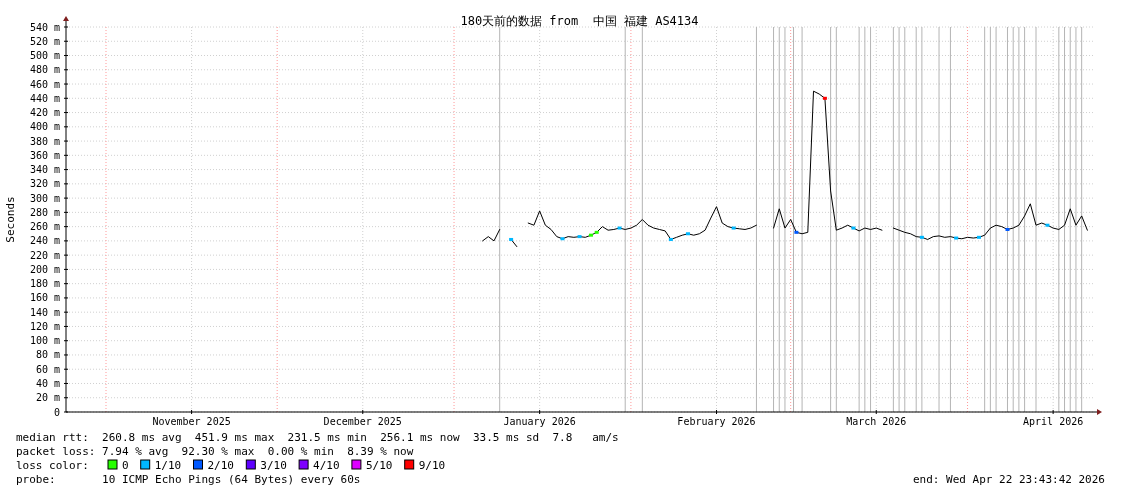  What do you see at coordinates (539, 421) in the screenshot?
I see `x-tick-label: January 2026` at bounding box center [539, 421].